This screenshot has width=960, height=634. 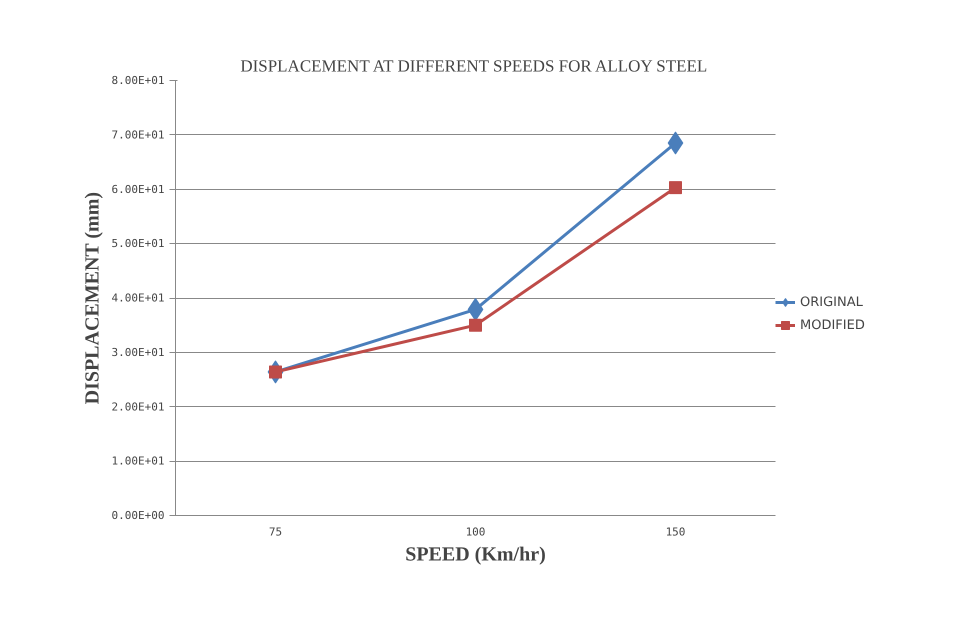 I want to click on y-tick-label: 4.00E+01, so click(x=138, y=298).